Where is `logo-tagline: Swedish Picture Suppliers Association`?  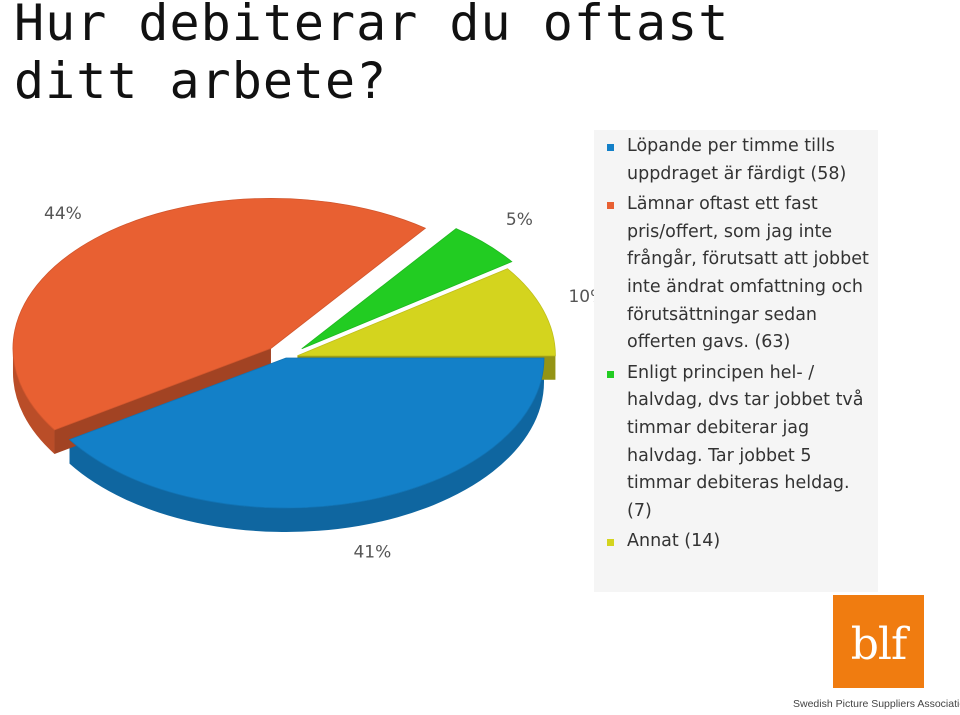 logo-tagline: Swedish Picture Suppliers Association is located at coordinates (876, 704).